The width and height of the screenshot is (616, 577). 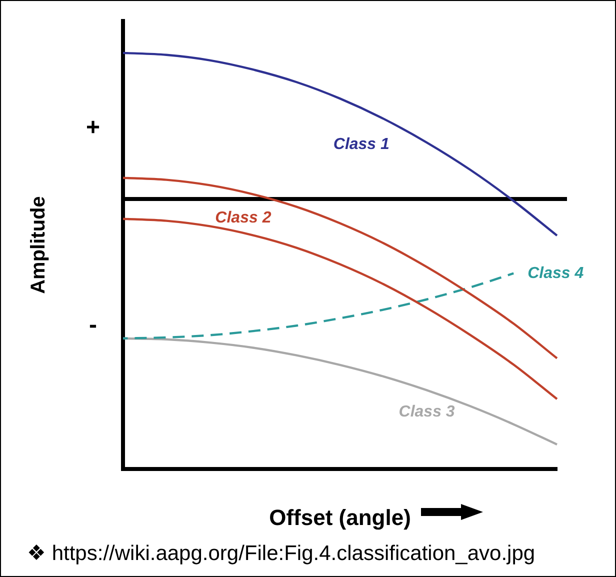 What do you see at coordinates (39, 245) in the screenshot?
I see `y-axis-title: Amplitude` at bounding box center [39, 245].